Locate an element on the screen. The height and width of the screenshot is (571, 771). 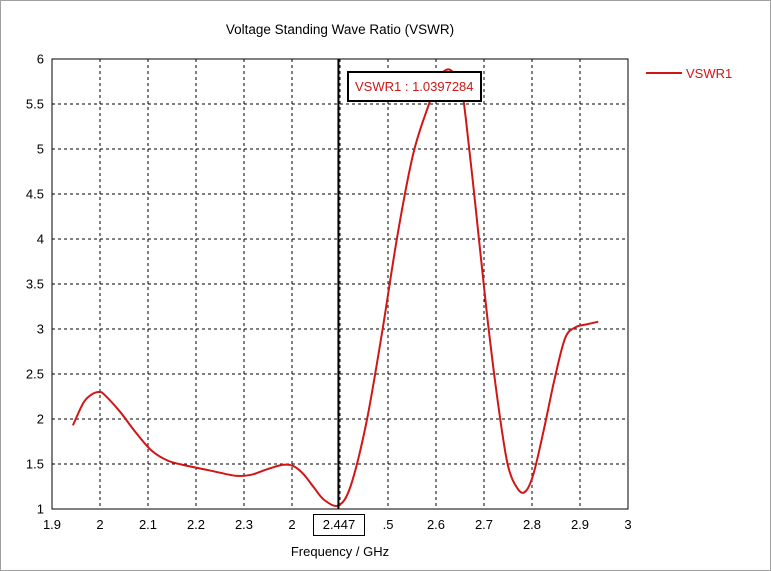
legend: VSWR1 is located at coordinates (689, 73).